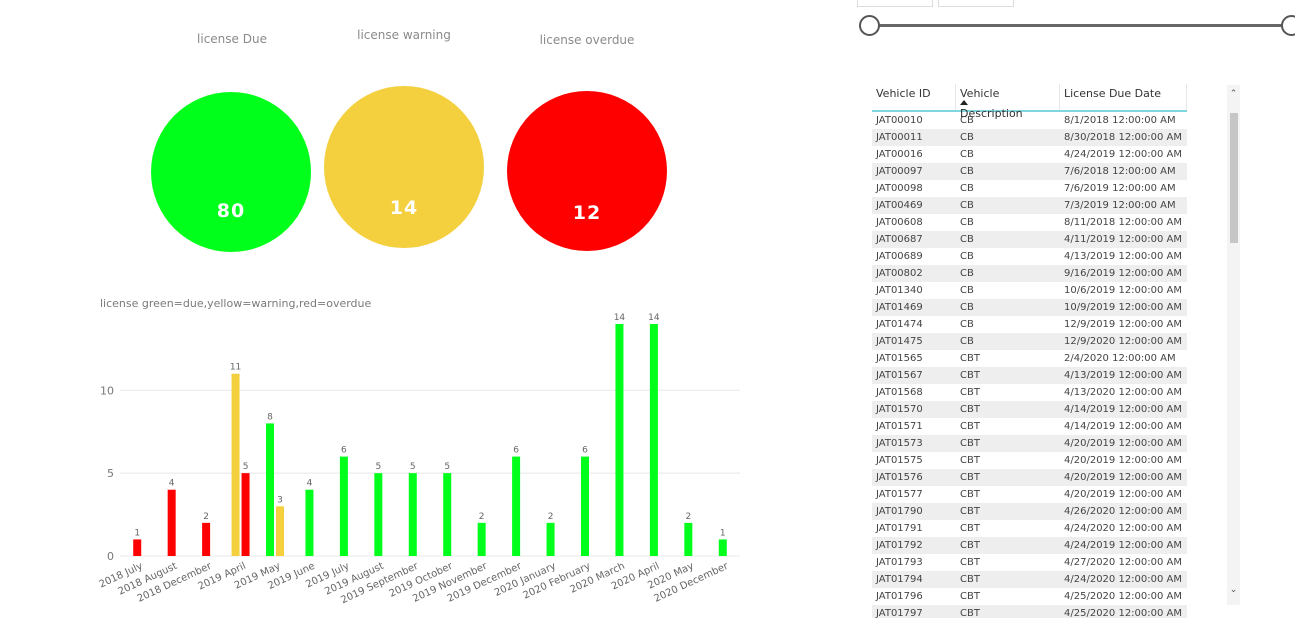 Image resolution: width=1295 pixels, height=628 pixels. I want to click on table-row: JAT00010 CB 8/1/2018 12:00:00 AM, so click(1029, 120).